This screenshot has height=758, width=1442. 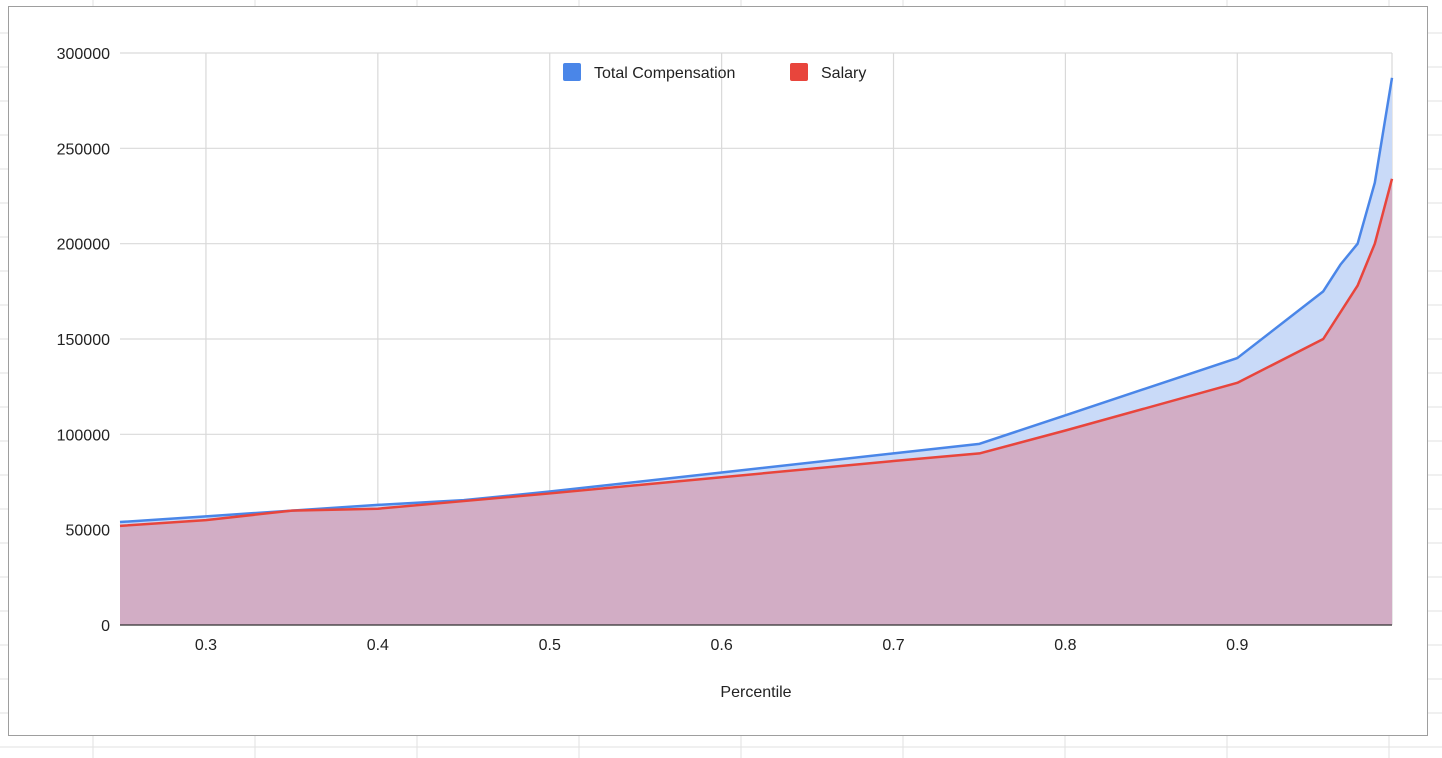 I want to click on y-axis-tick-labels: 0 50000 100000 150000 200000 250000 300000, so click(x=83, y=340).